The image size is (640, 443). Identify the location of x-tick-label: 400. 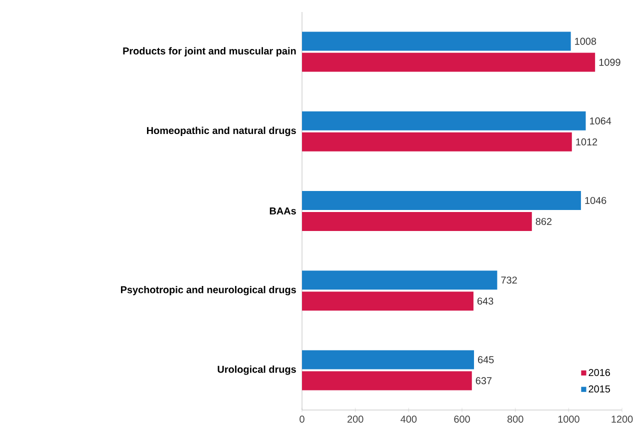
(408, 419).